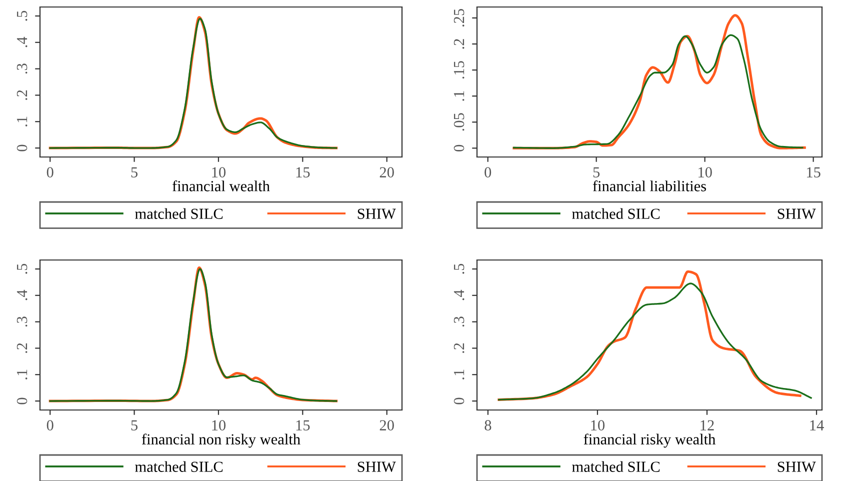 Image resolution: width=844 pixels, height=481 pixels. What do you see at coordinates (707, 425) in the screenshot?
I see `x-tick-label: 12` at bounding box center [707, 425].